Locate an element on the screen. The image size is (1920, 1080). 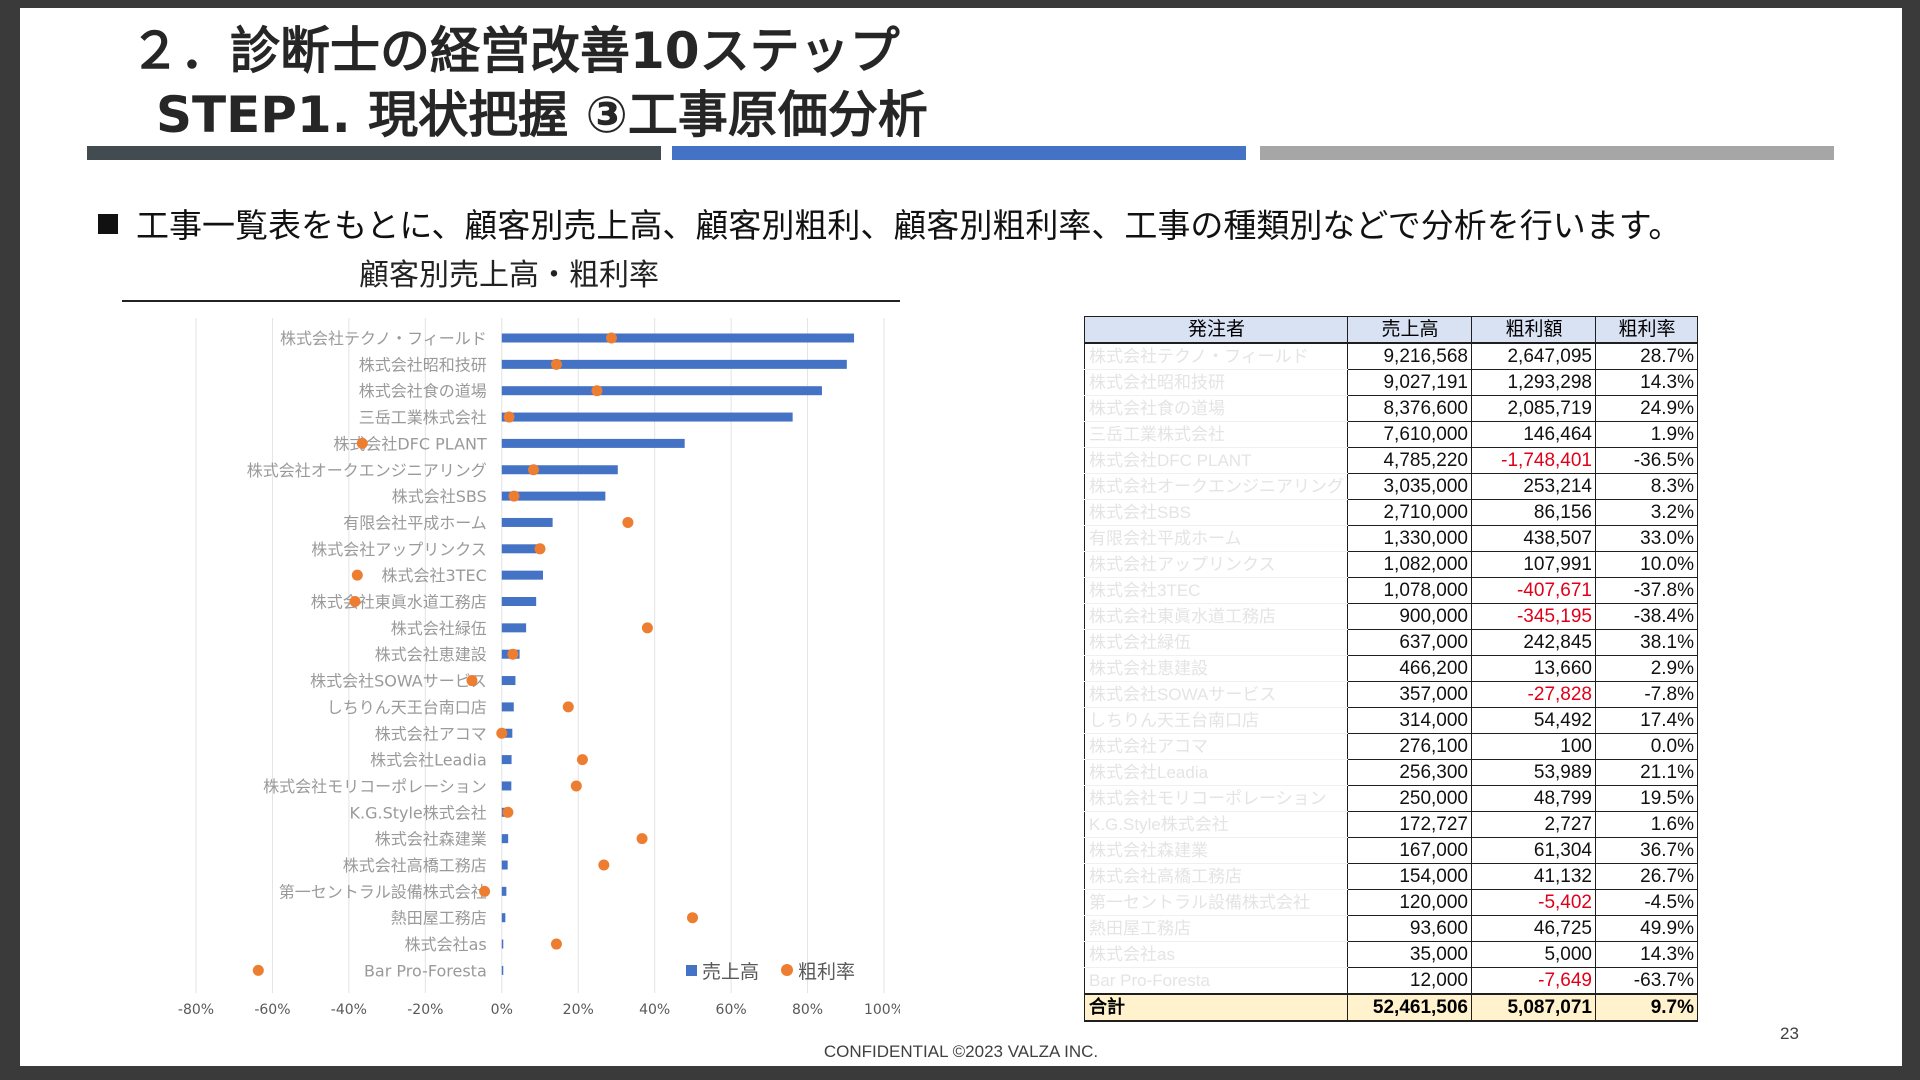
x-tick-label: -40% is located at coordinates (349, 1010).